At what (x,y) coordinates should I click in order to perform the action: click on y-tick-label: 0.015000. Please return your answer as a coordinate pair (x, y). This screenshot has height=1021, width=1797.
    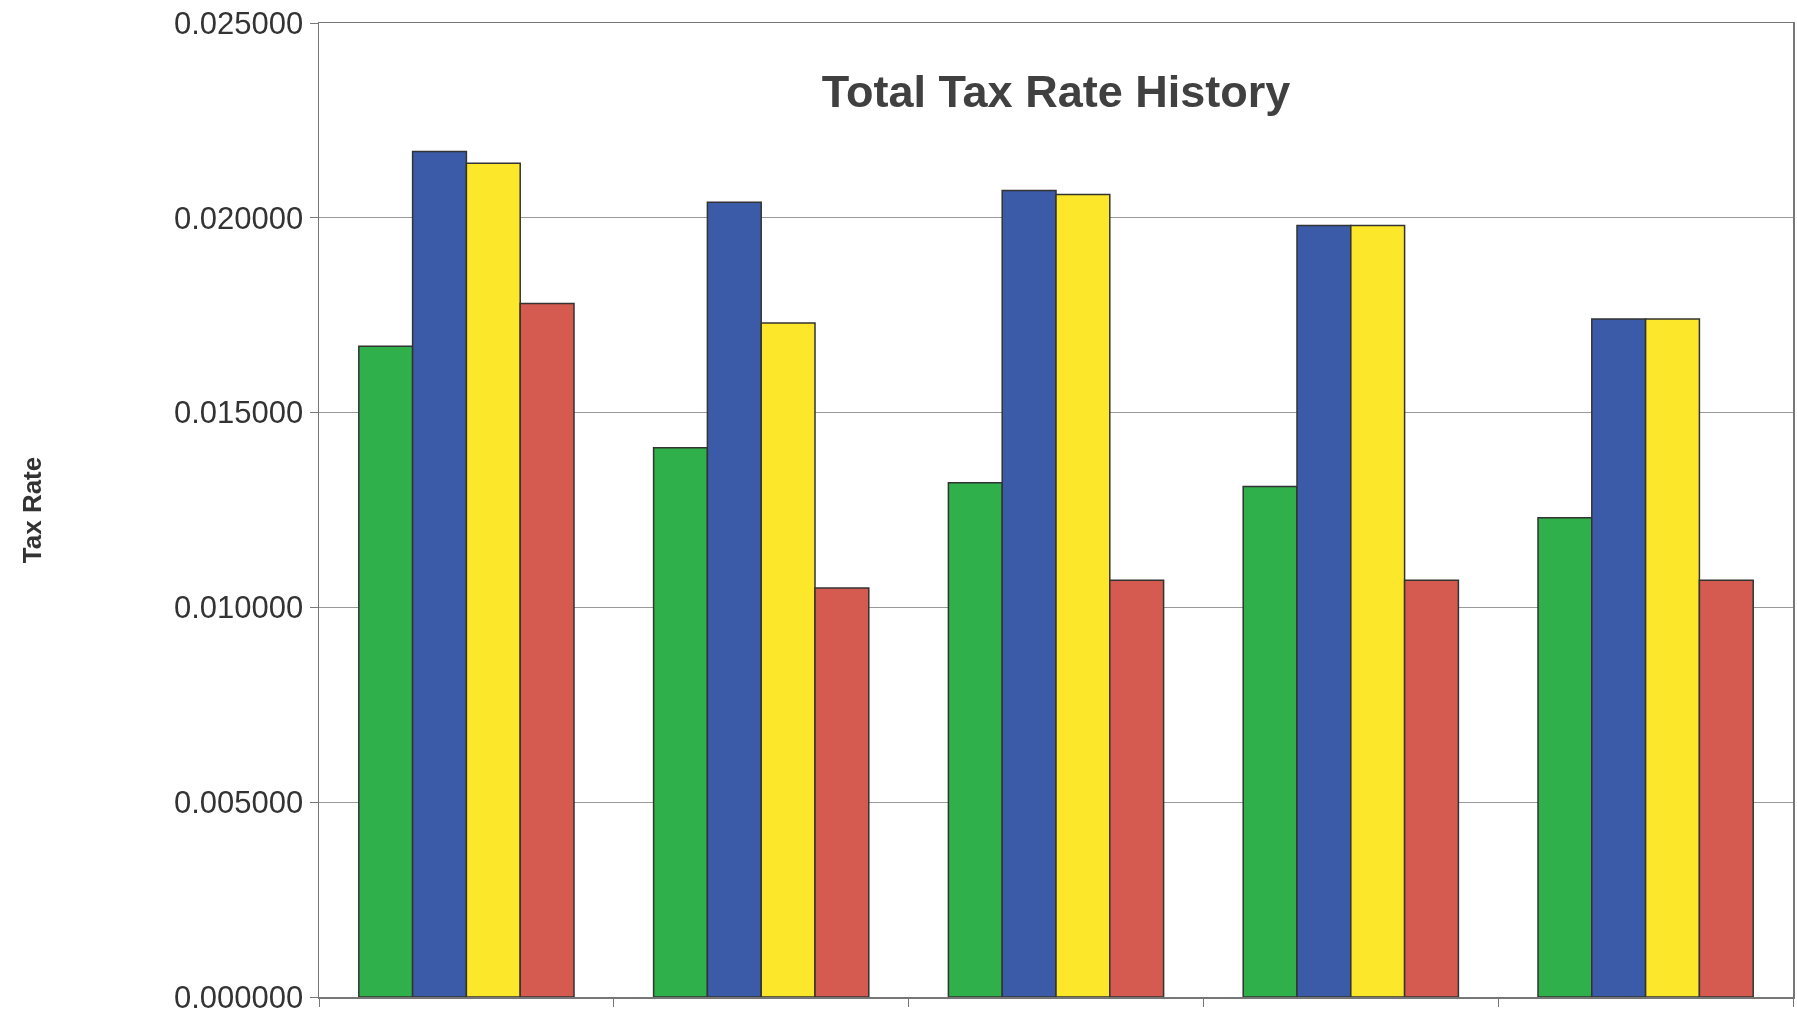
    Looking at the image, I should click on (238, 413).